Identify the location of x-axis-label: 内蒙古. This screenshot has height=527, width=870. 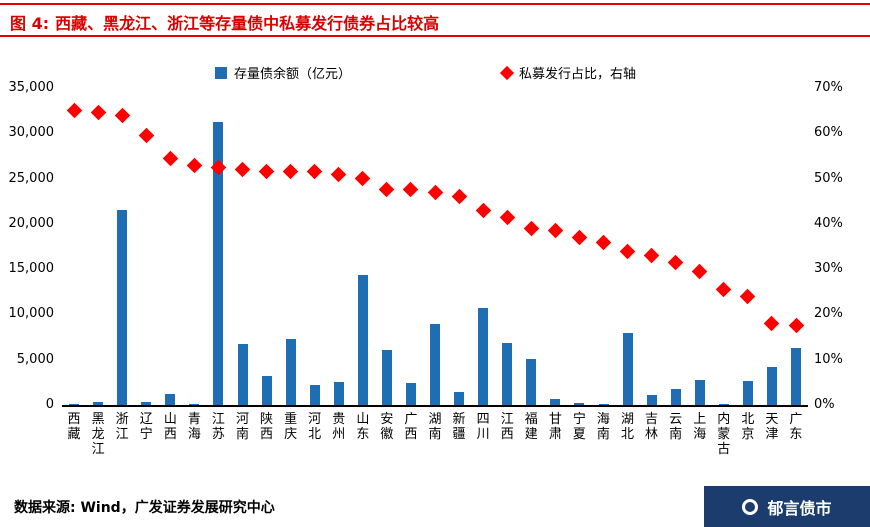
(724, 434).